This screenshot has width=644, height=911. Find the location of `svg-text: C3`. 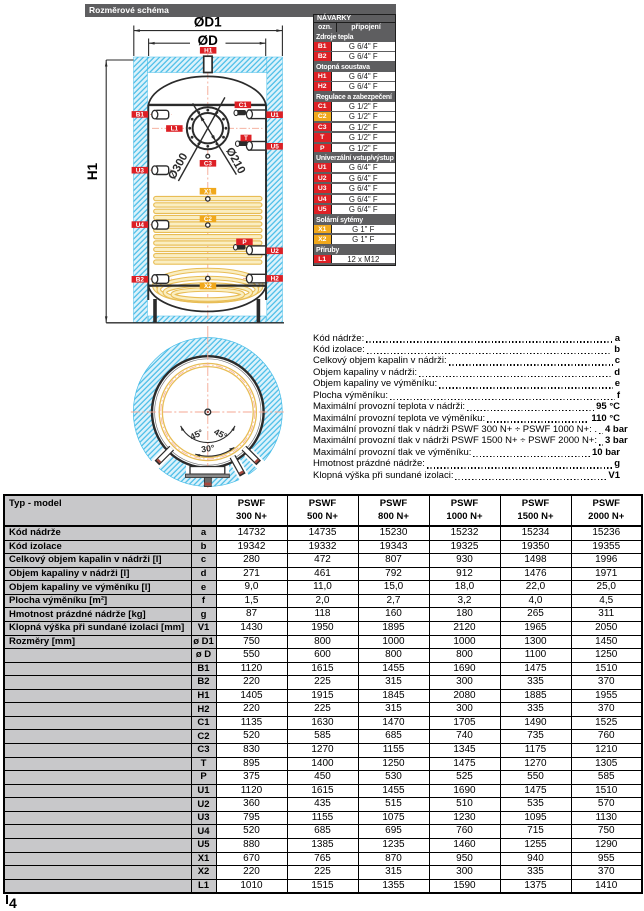

svg-text: C3 is located at coordinates (208, 164).